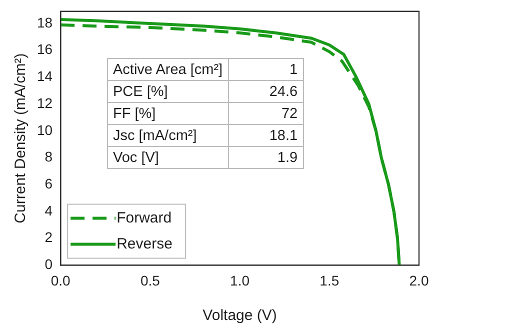 Image resolution: width=509 pixels, height=333 pixels. I want to click on annotation: Active Area [cm²], so click(168, 69).